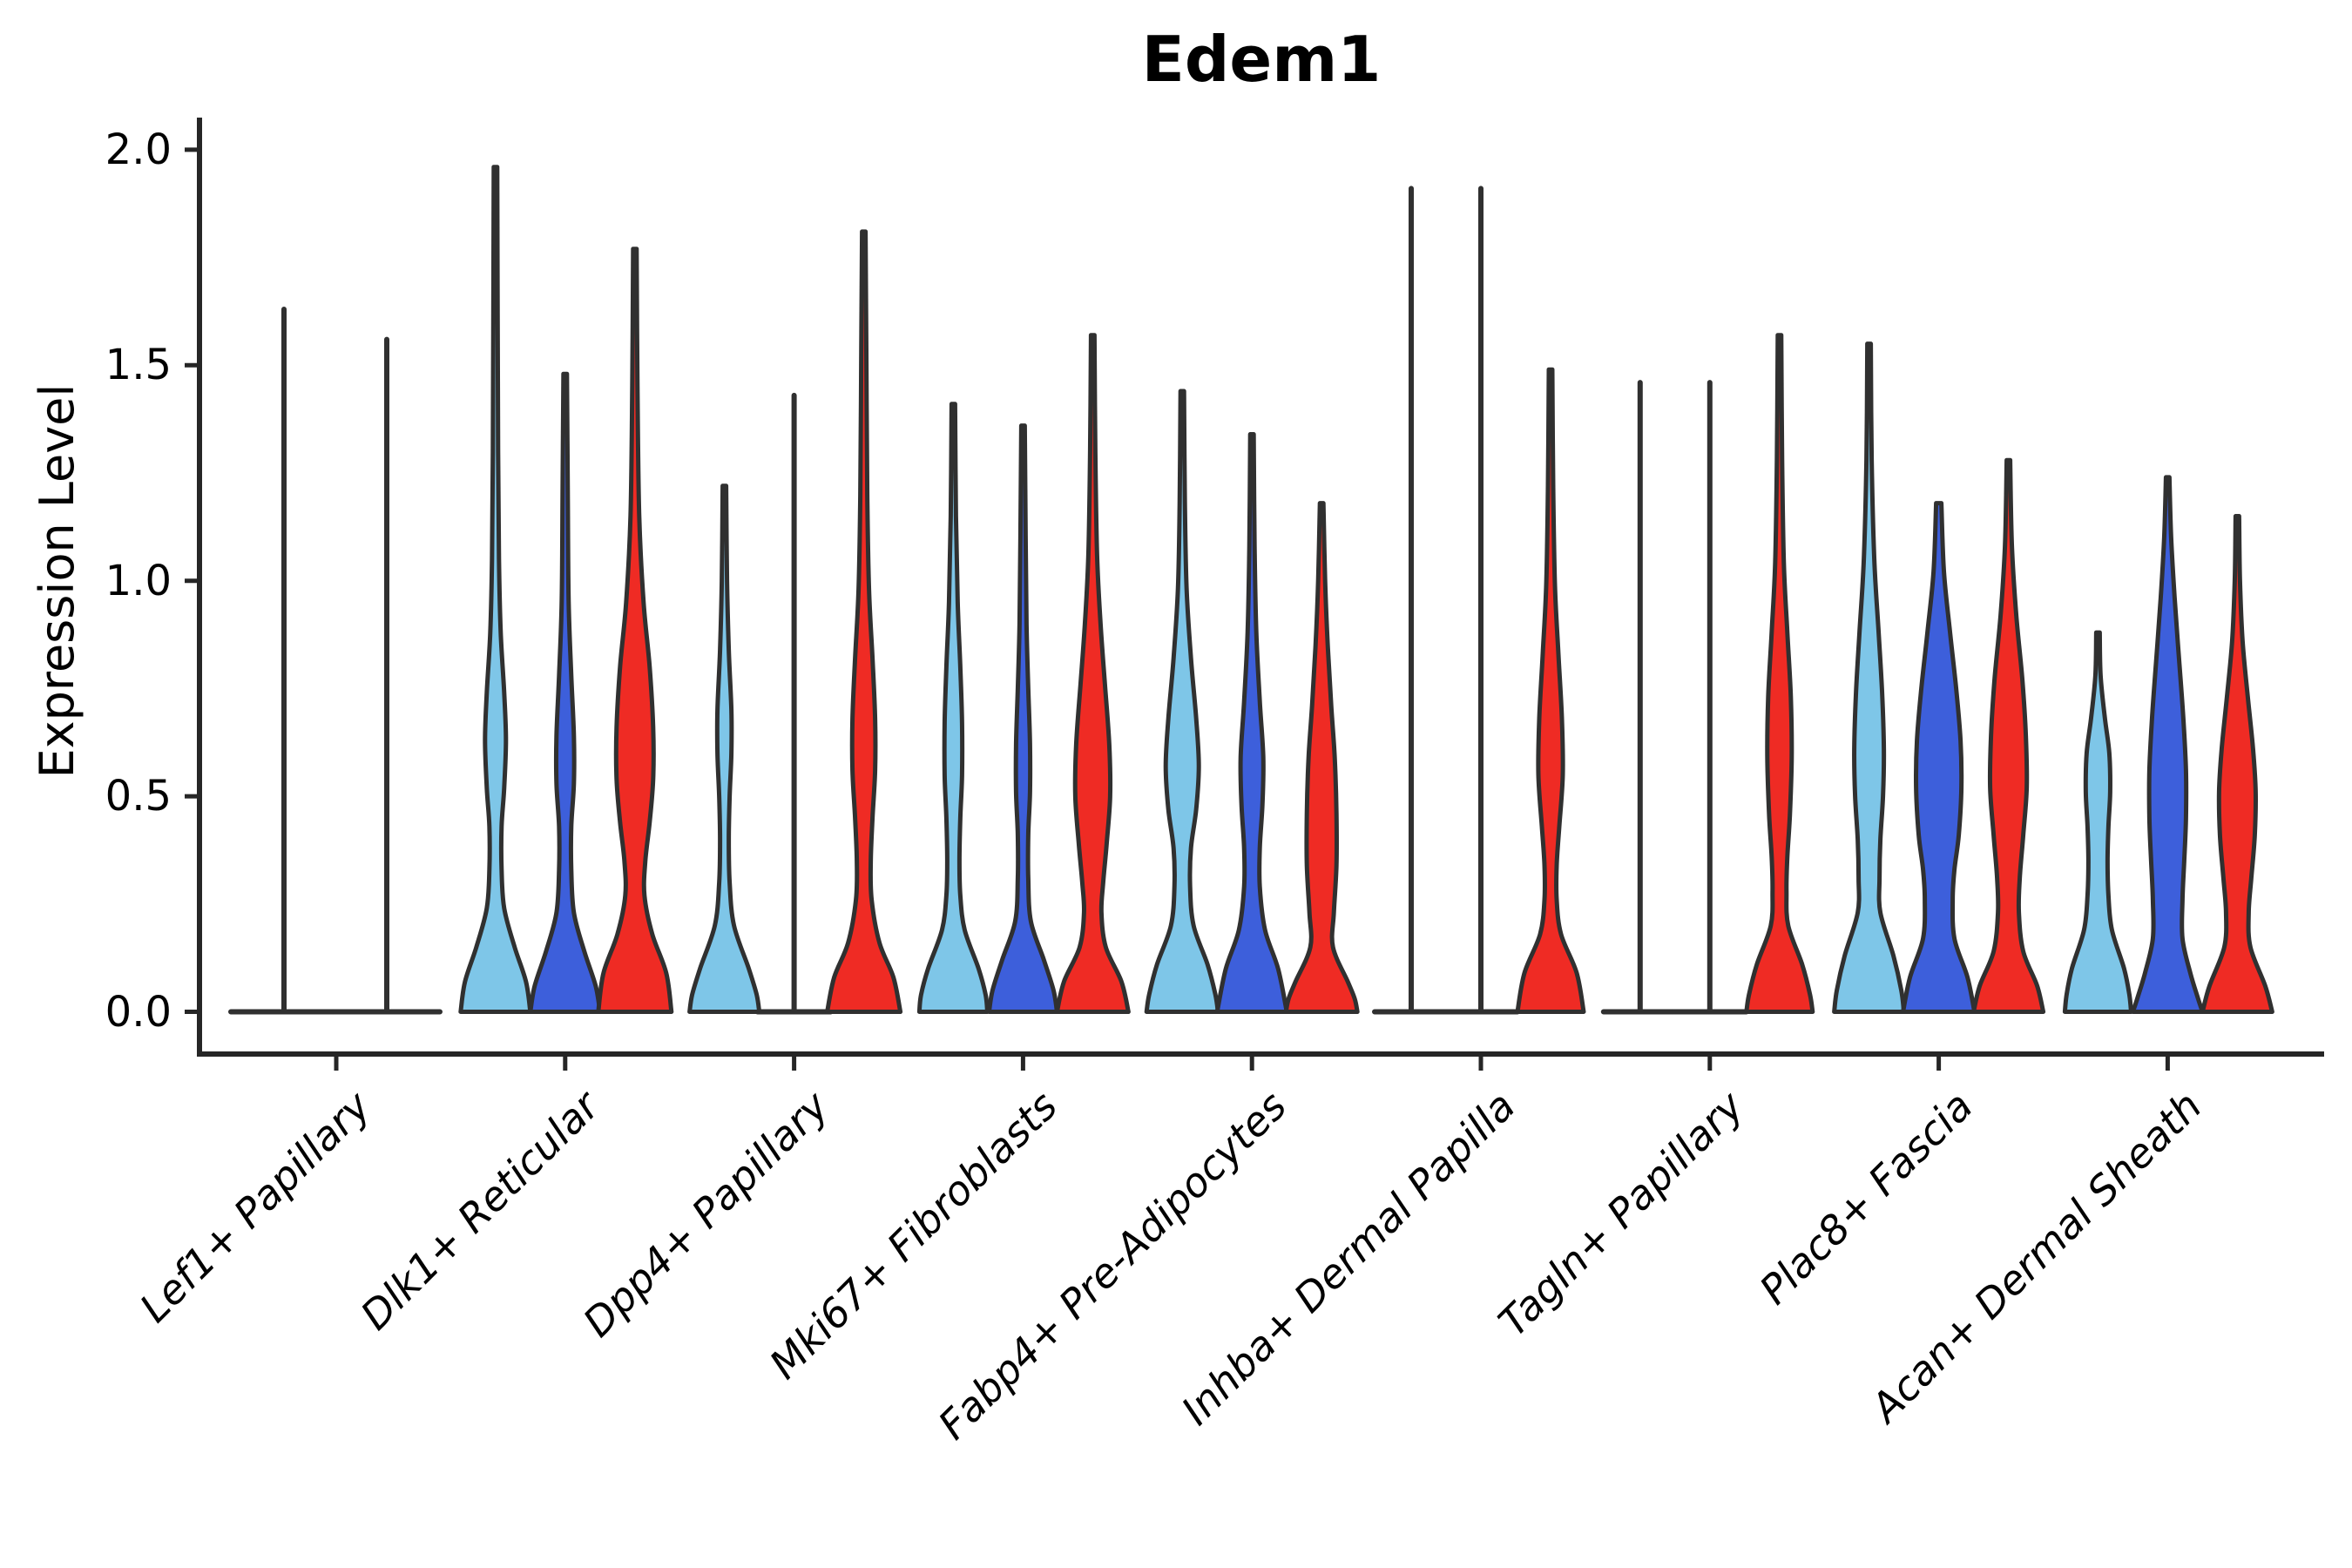 This screenshot has width=2352, height=1568. Describe the element at coordinates (138, 1012) in the screenshot. I see `y-tick-label-0.0: 0.0` at that location.